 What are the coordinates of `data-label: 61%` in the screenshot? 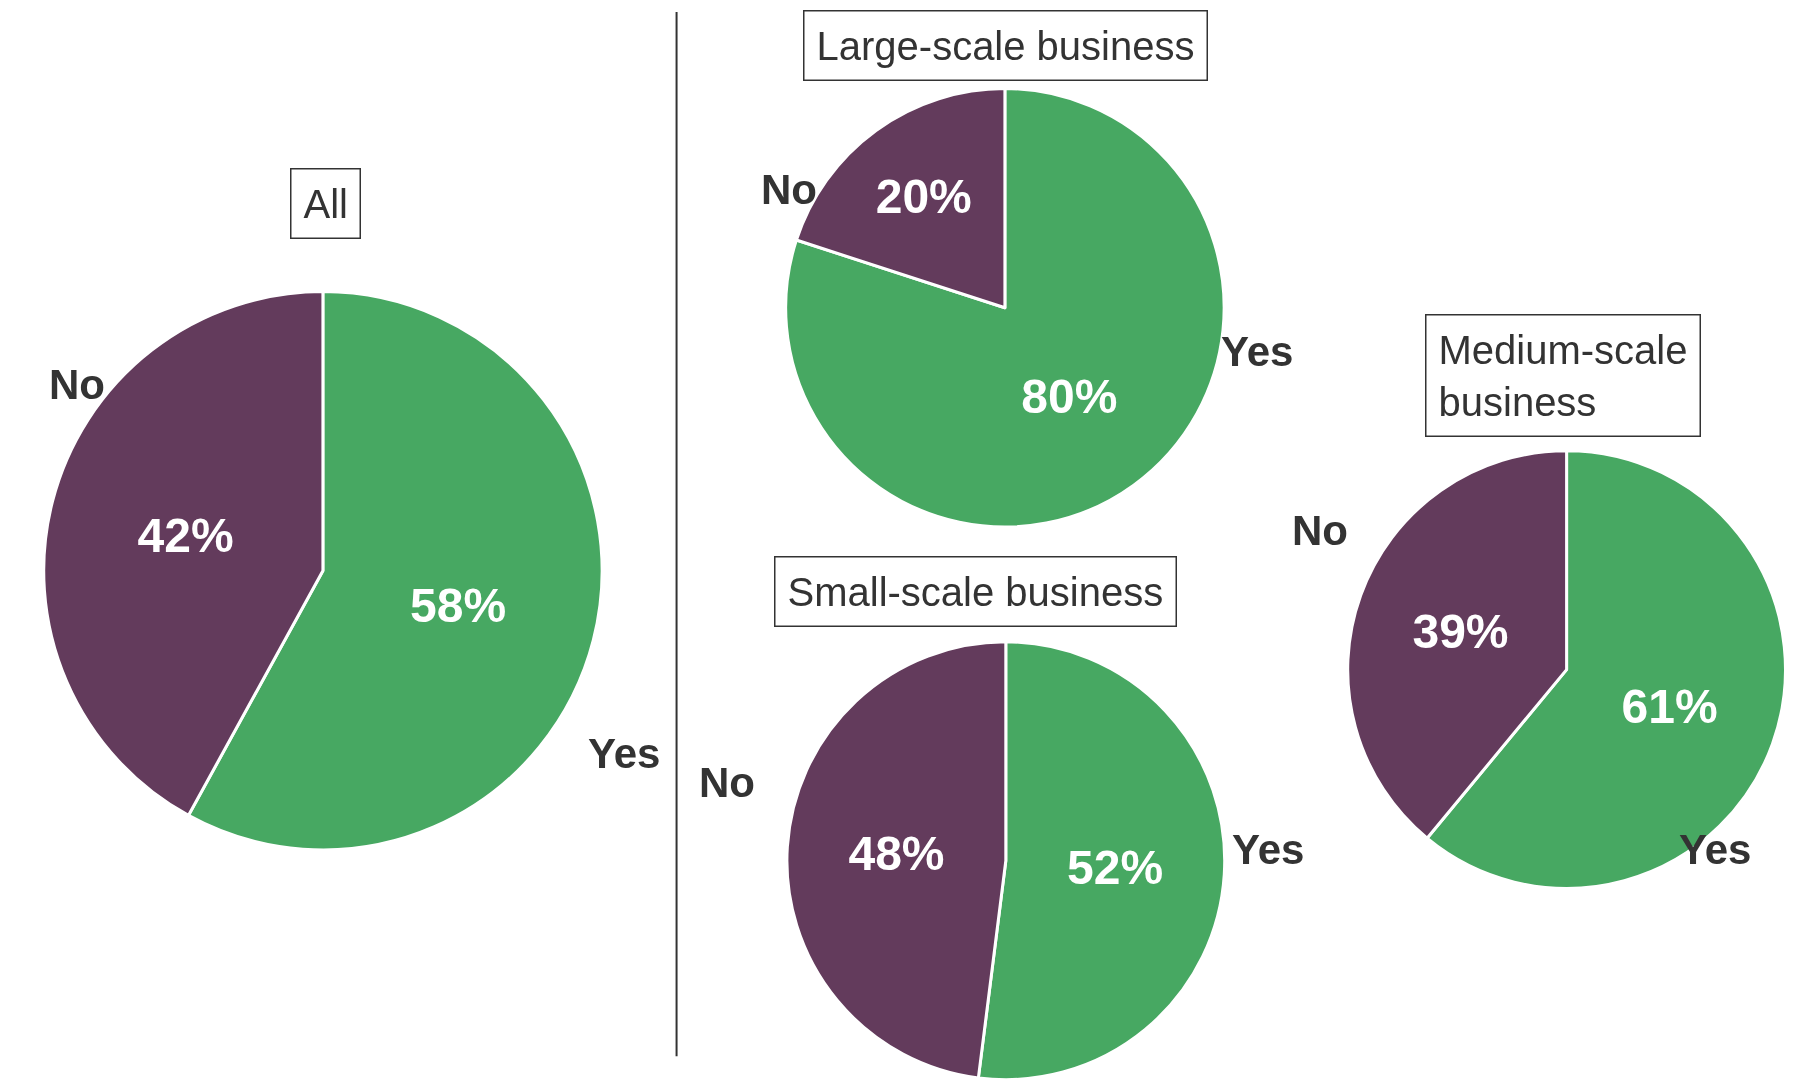 It's located at (1669, 707).